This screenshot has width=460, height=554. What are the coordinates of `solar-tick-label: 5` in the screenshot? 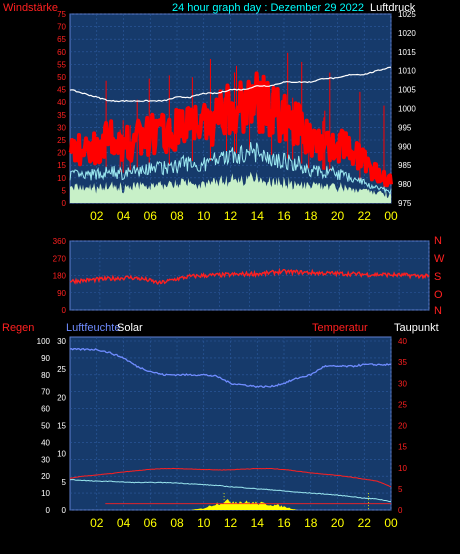 It's located at (64, 482).